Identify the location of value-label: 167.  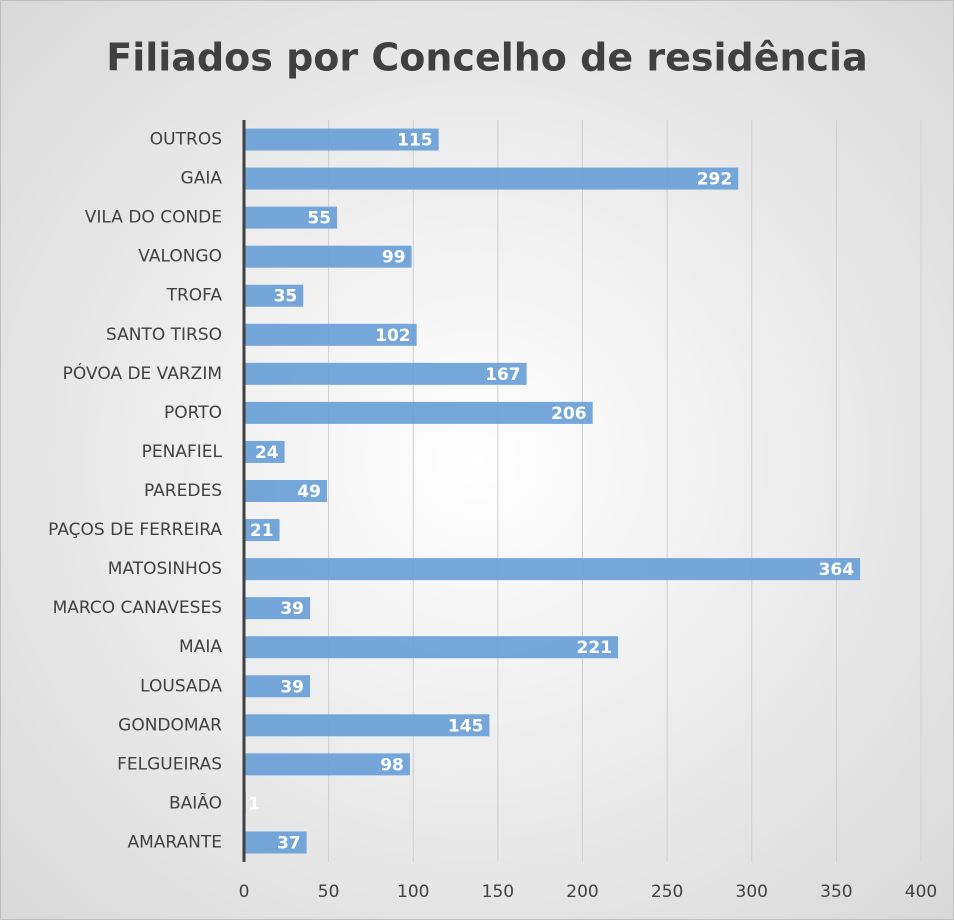
(503, 375).